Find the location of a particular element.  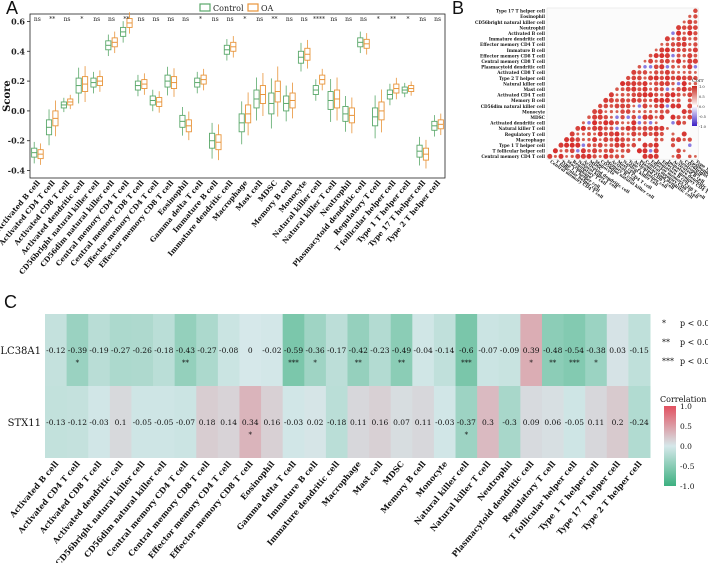

row-label: Activated CD8 T cell is located at coordinates (520, 72).